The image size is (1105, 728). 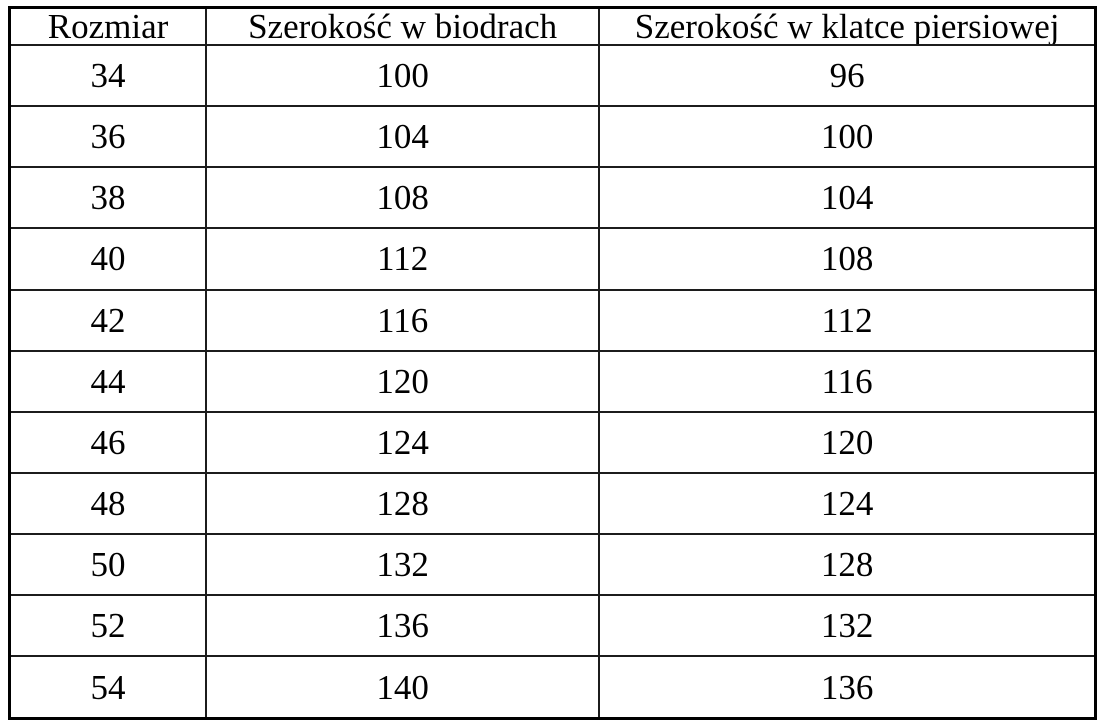 I want to click on cell-hip-width: 140, so click(x=403, y=687).